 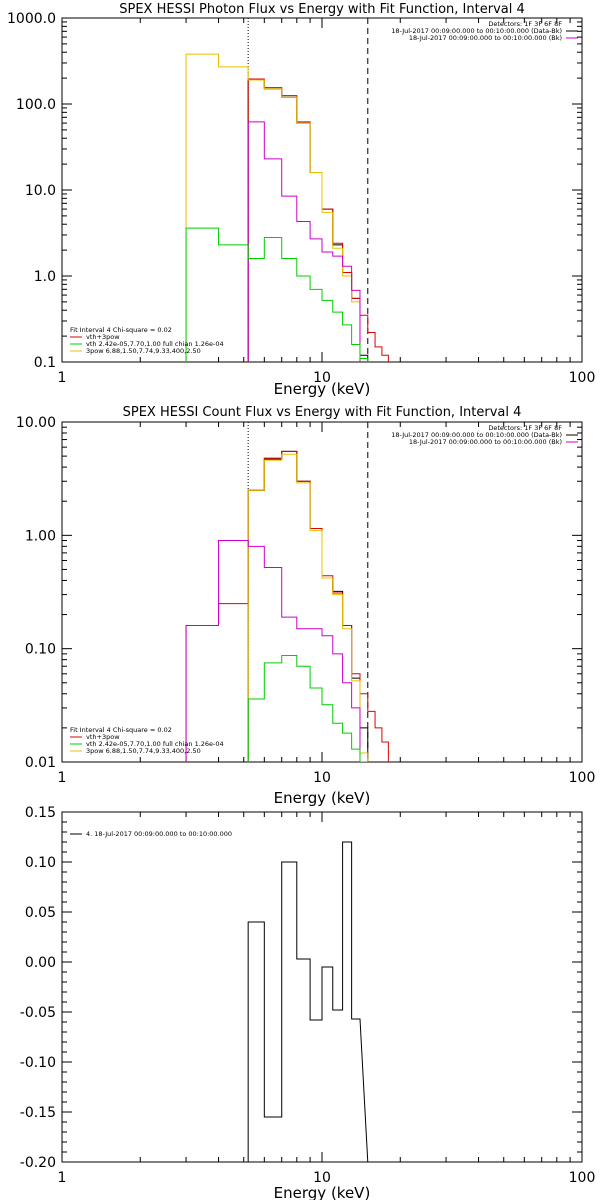 What do you see at coordinates (36, 105) in the screenshot?
I see `y-tick-label: 100.0` at bounding box center [36, 105].